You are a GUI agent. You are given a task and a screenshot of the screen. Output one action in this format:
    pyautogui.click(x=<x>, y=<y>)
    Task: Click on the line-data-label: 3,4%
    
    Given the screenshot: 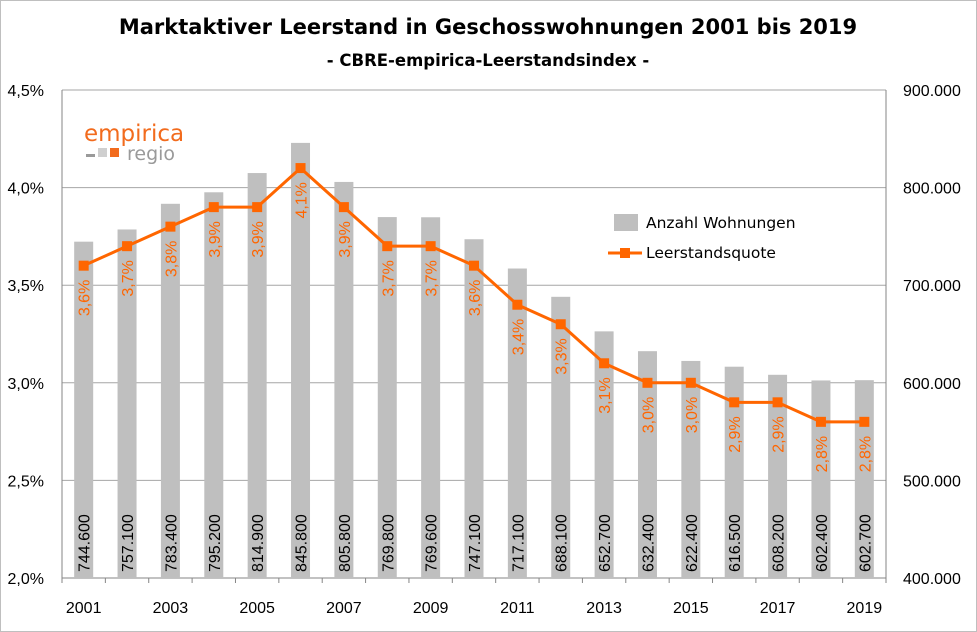 What is the action you would take?
    pyautogui.click(x=518, y=337)
    